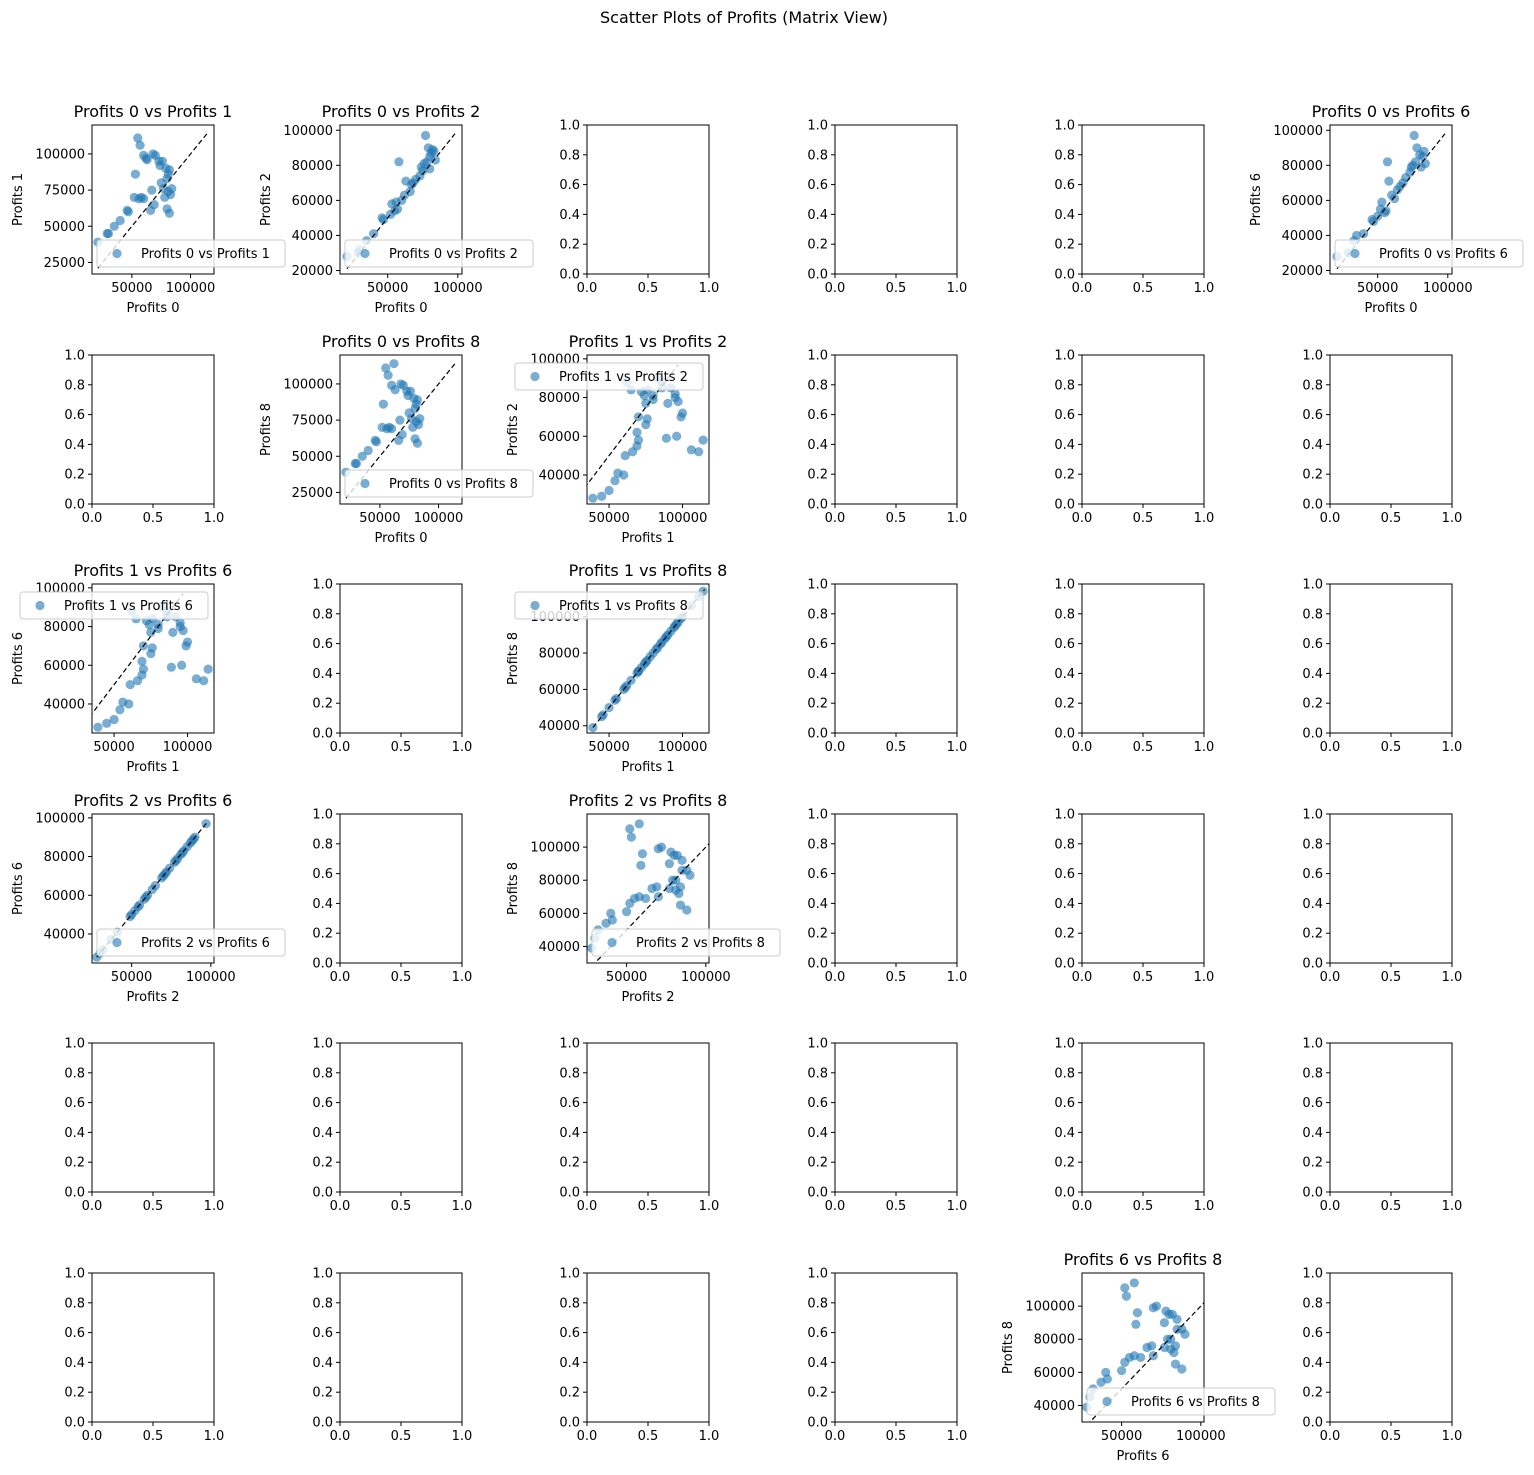  I want to click on y-tick-label: 80000, so click(312, 166).